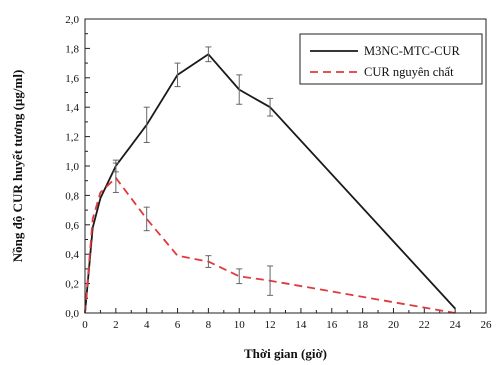  I want to click on legend-box, so click(391, 59).